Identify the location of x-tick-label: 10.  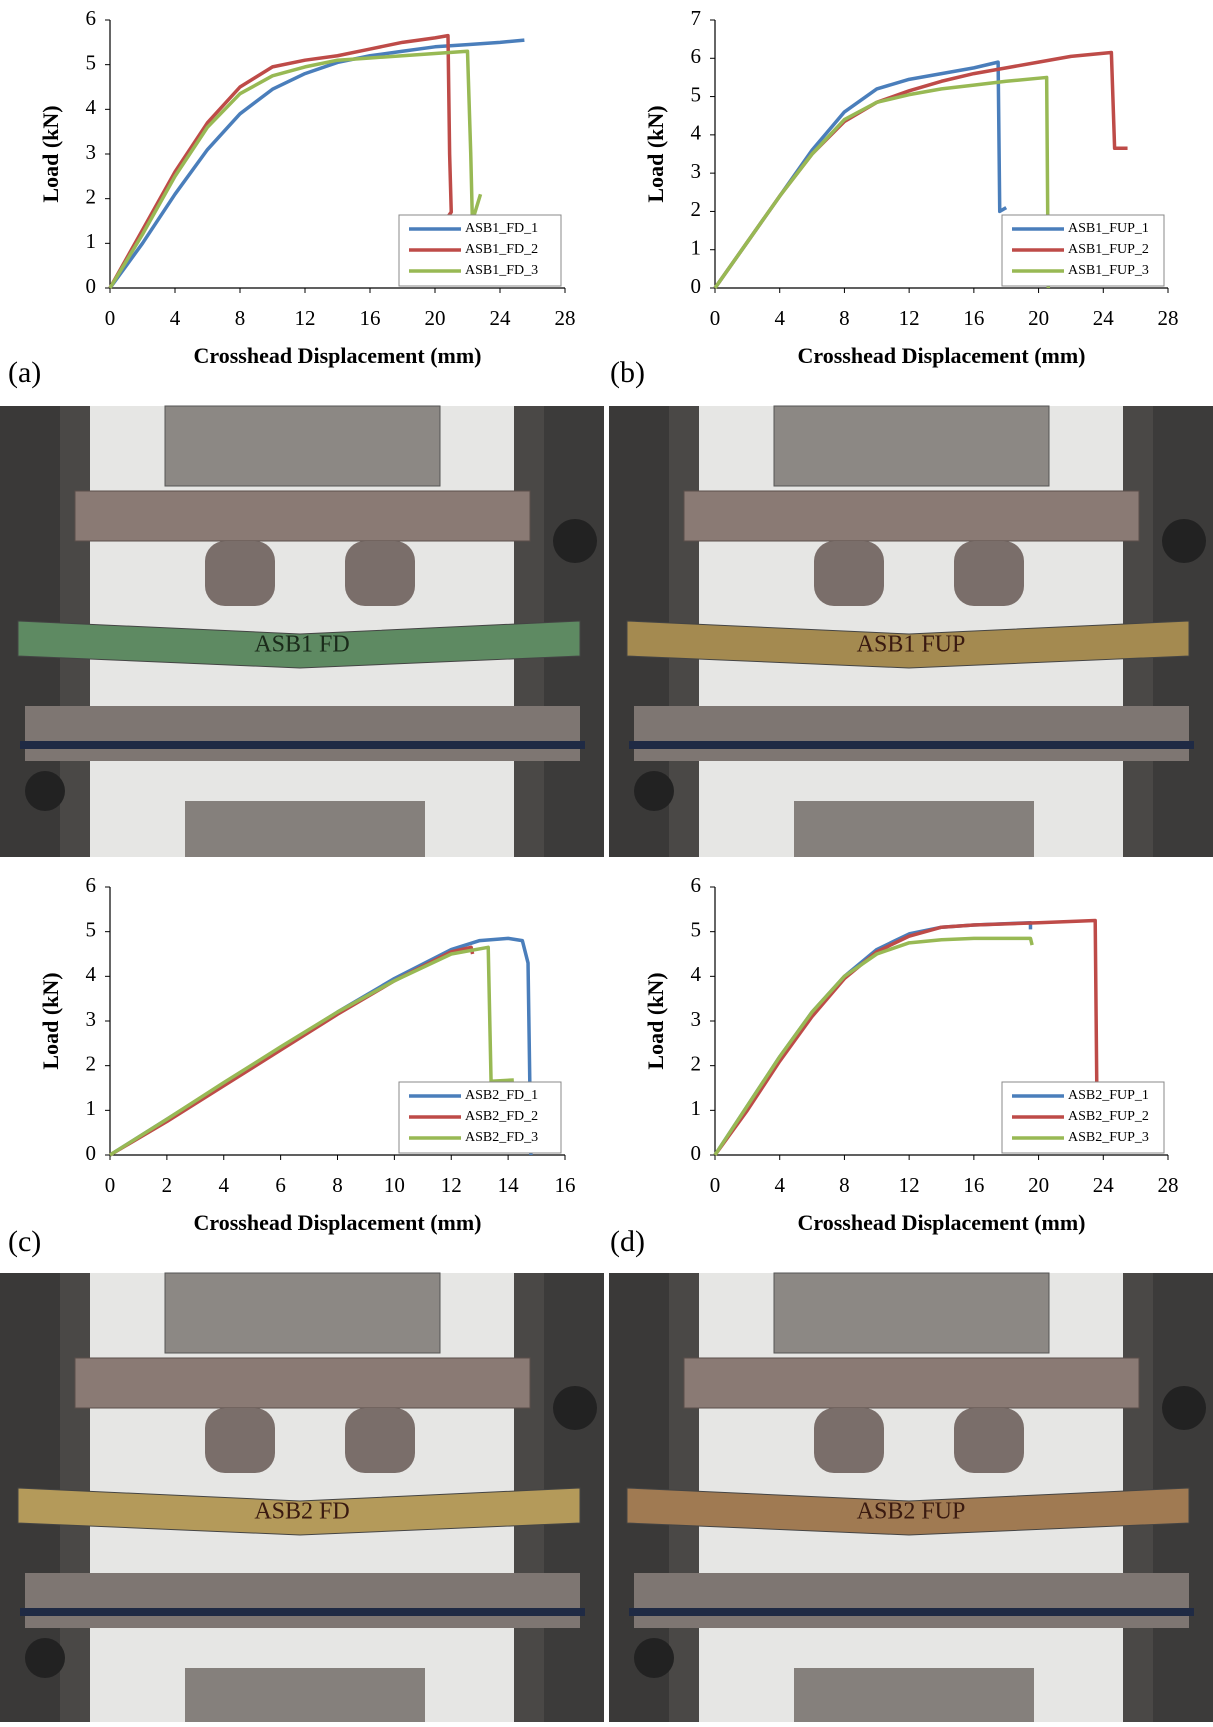
(394, 1185).